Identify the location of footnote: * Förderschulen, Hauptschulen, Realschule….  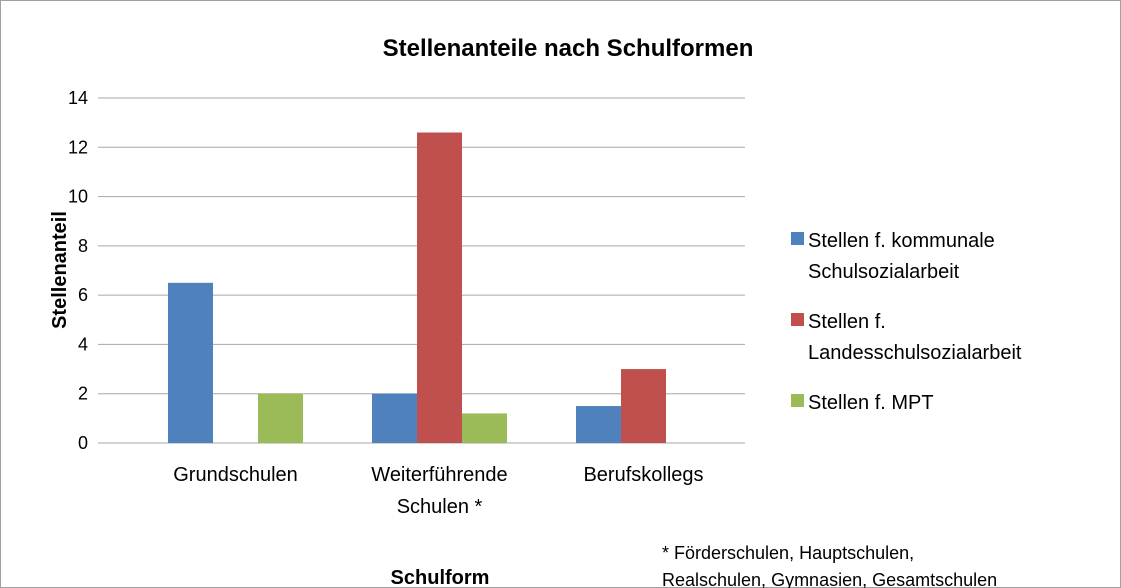
(829, 565).